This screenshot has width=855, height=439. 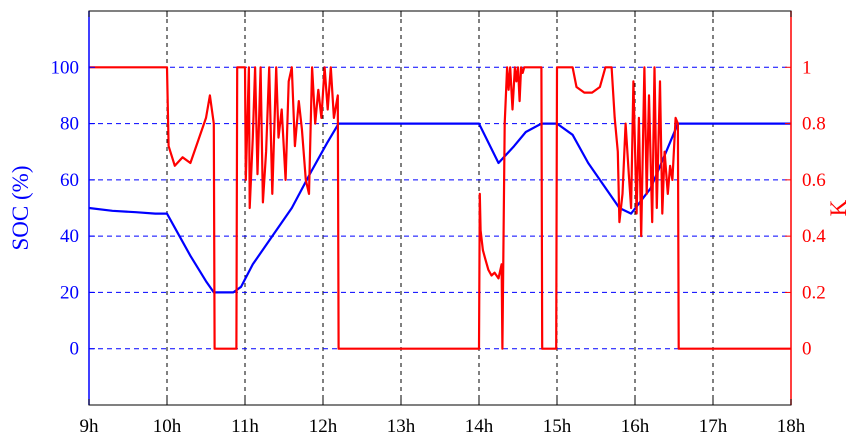 What do you see at coordinates (814, 124) in the screenshot?
I see `y-right-tick-label-4: 0.8` at bounding box center [814, 124].